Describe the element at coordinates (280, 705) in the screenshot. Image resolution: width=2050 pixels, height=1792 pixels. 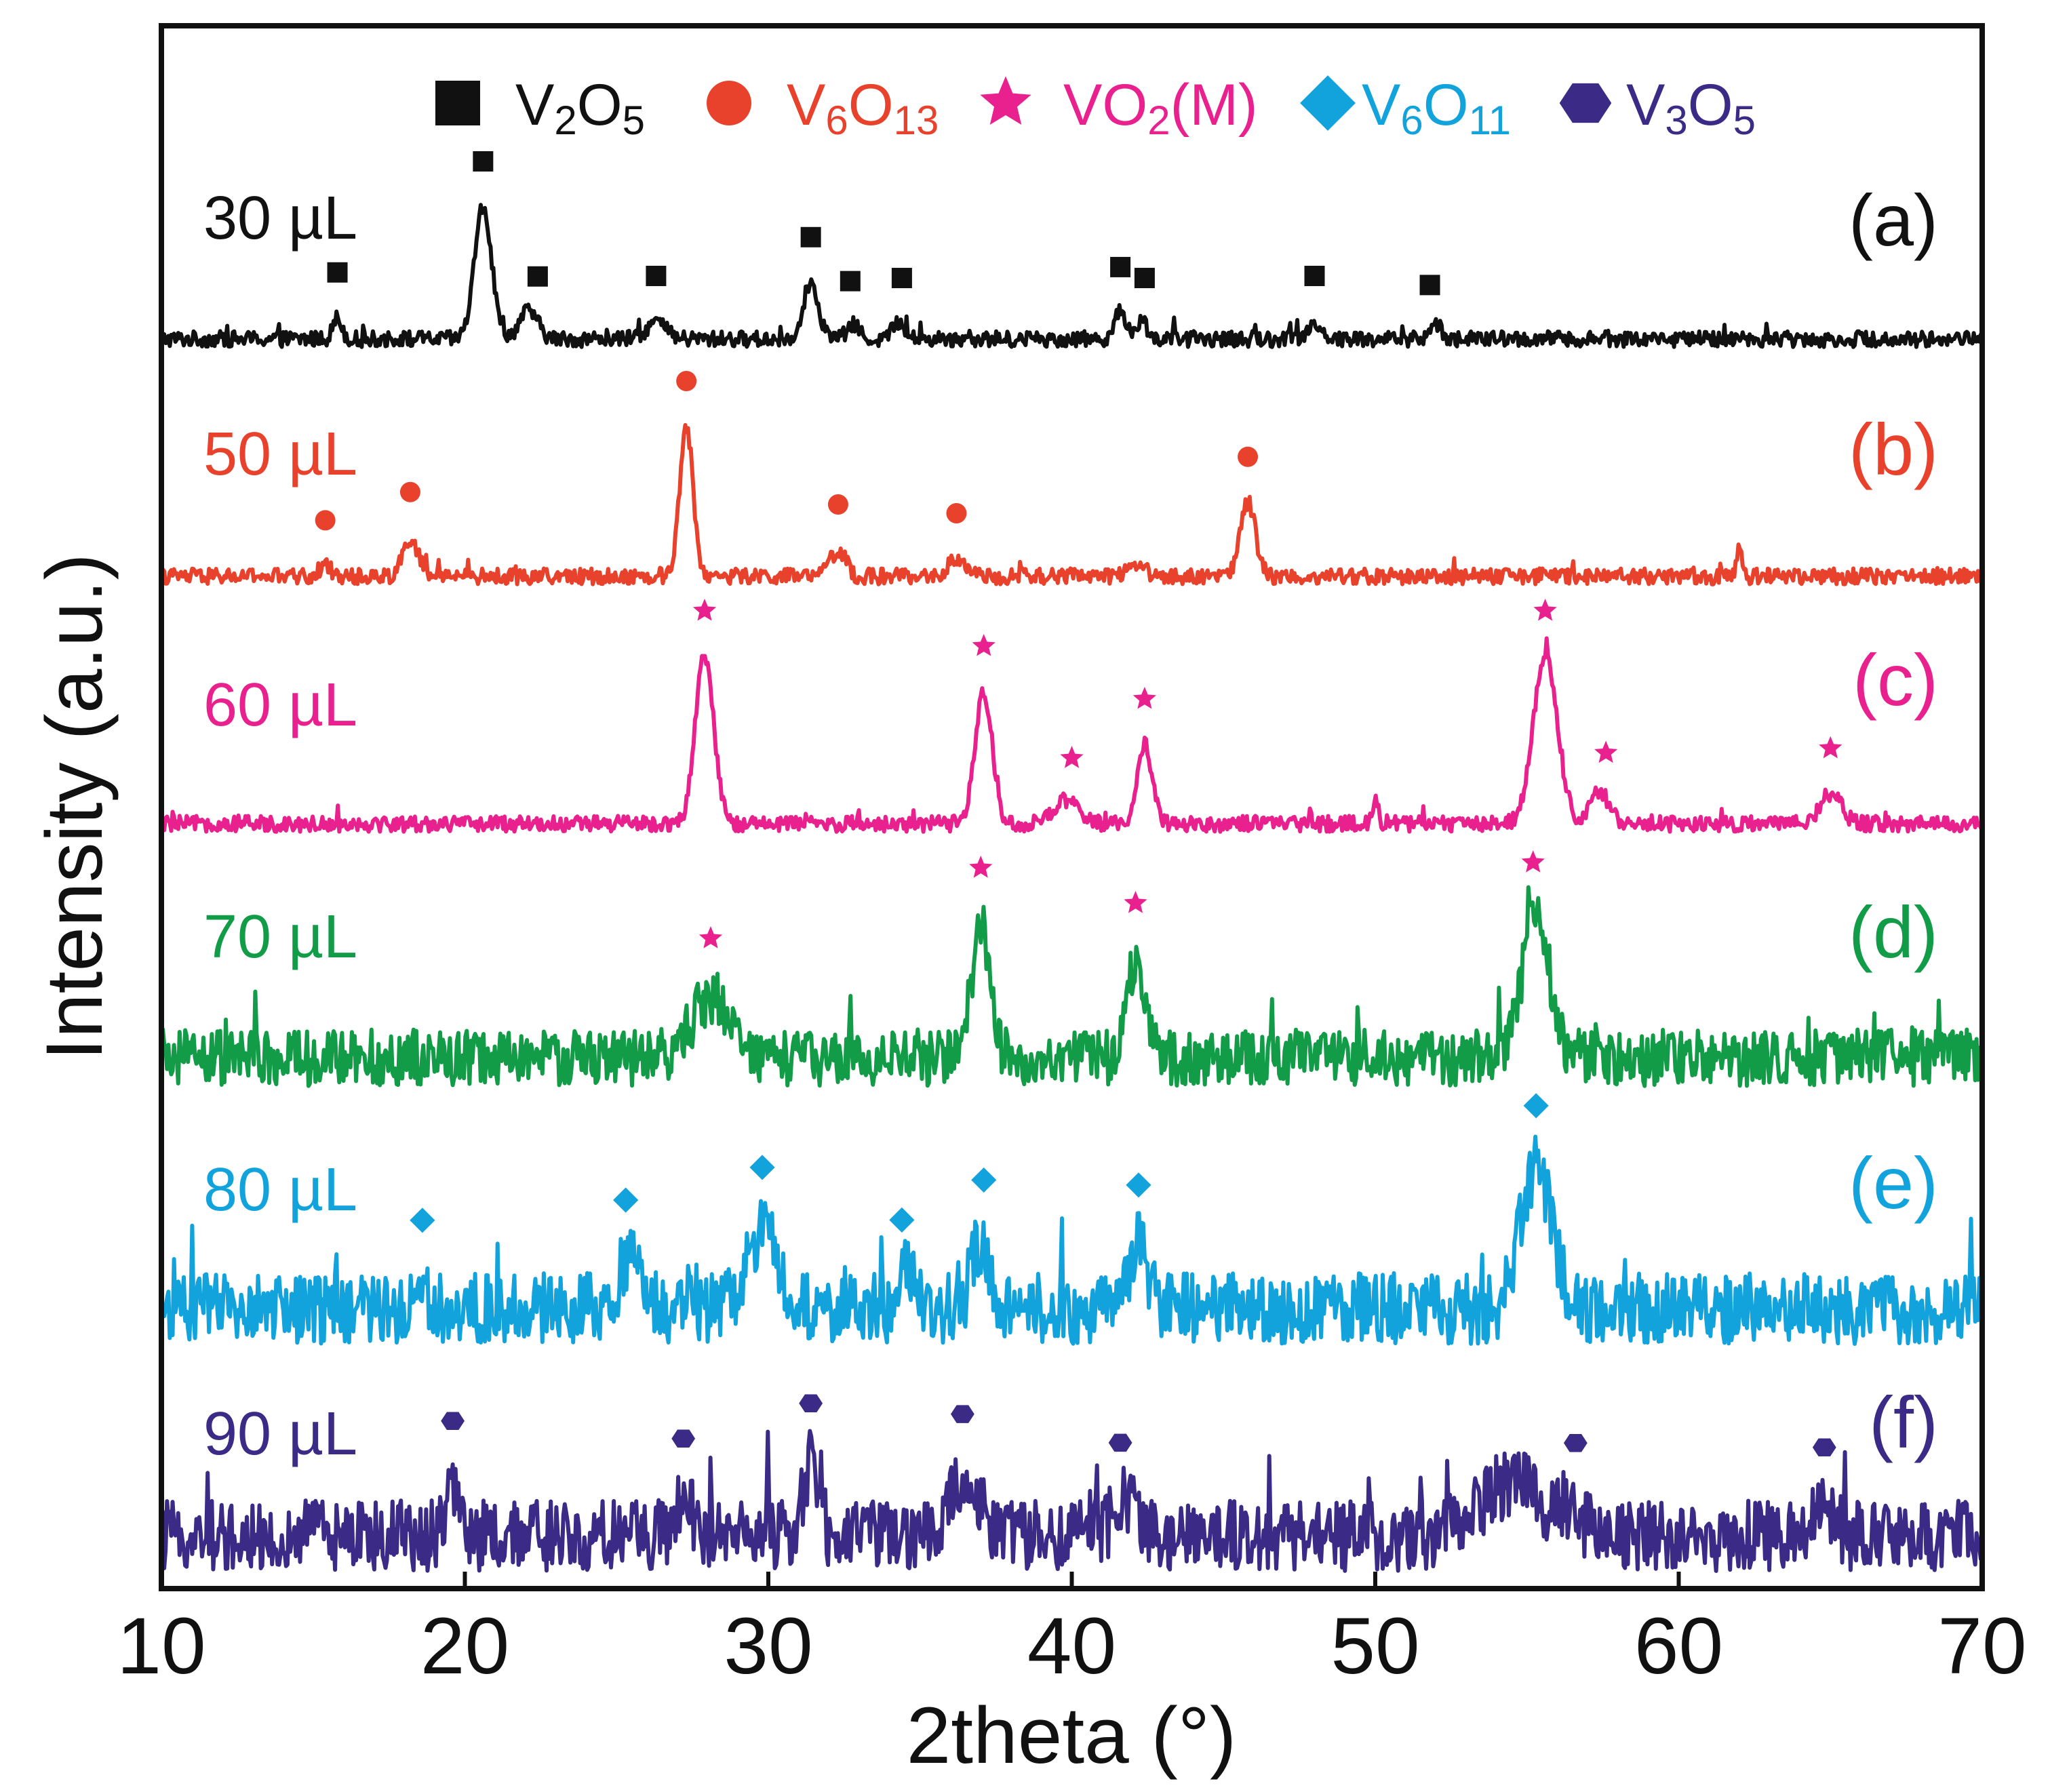
I see `series-label: 60 µL` at that location.